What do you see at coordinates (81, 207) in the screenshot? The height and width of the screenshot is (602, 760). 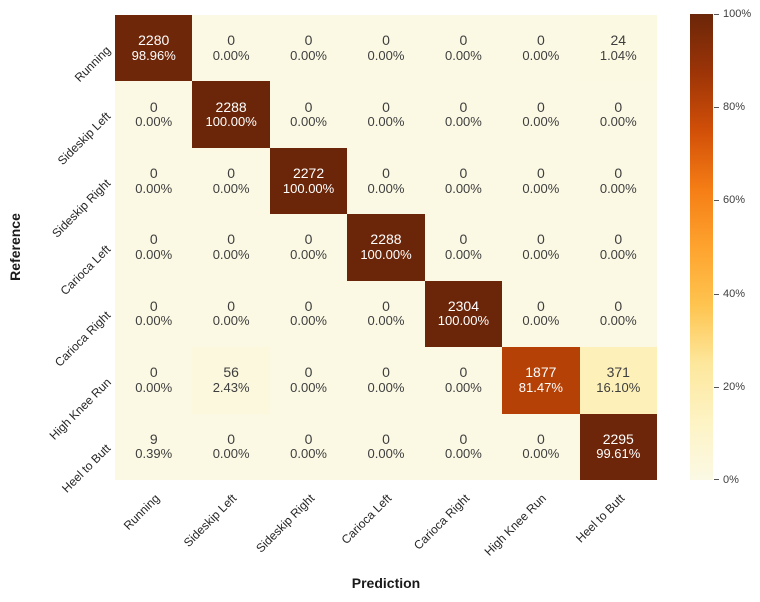 I see `y-tick-label: Sideskip Right` at bounding box center [81, 207].